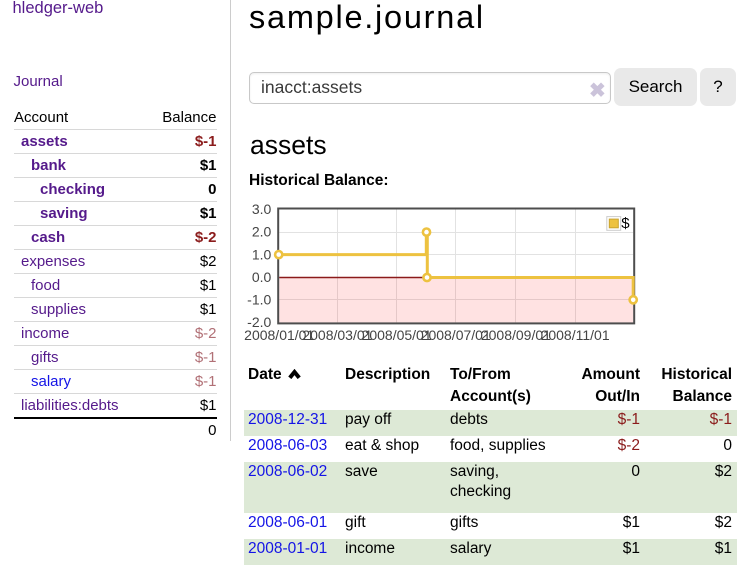 This screenshot has height=582, width=742. I want to click on svg-text: 2008/11/01, so click(575, 335).